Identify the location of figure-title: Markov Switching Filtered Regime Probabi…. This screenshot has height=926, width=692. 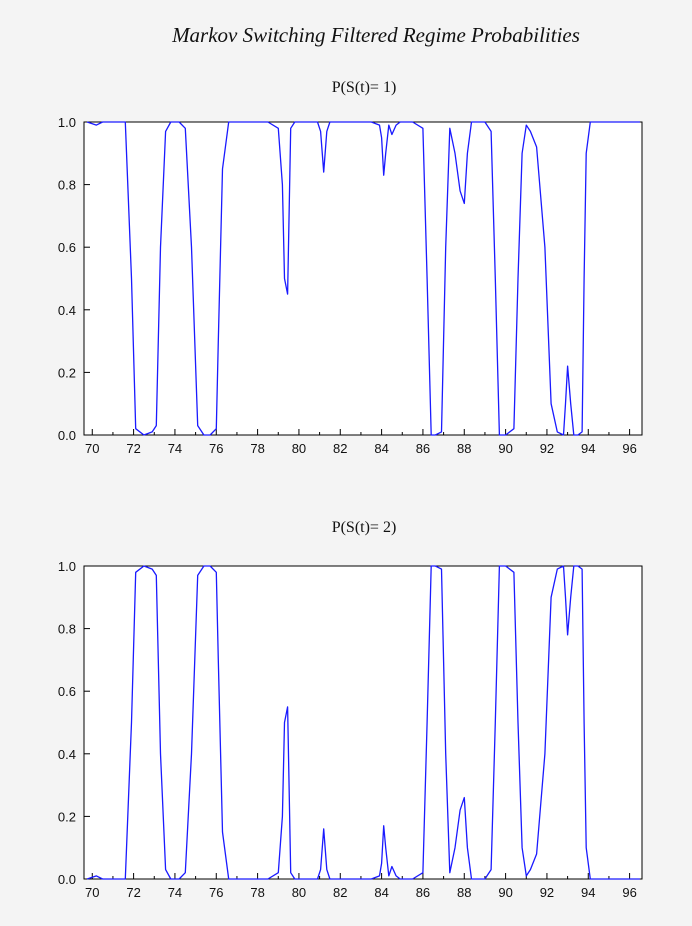
(375, 35).